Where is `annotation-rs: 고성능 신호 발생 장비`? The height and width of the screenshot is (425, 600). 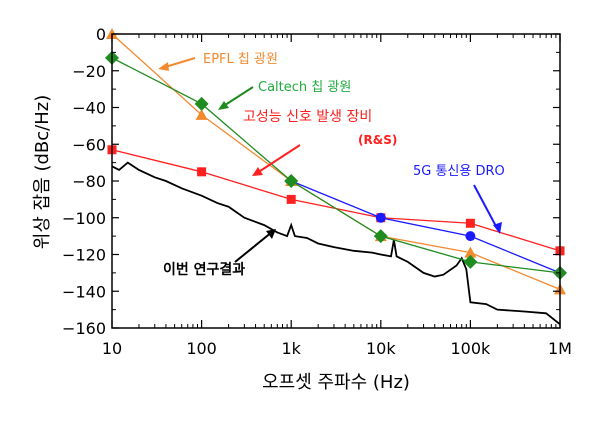 annotation-rs: 고성능 신호 발생 장비 is located at coordinates (307, 117).